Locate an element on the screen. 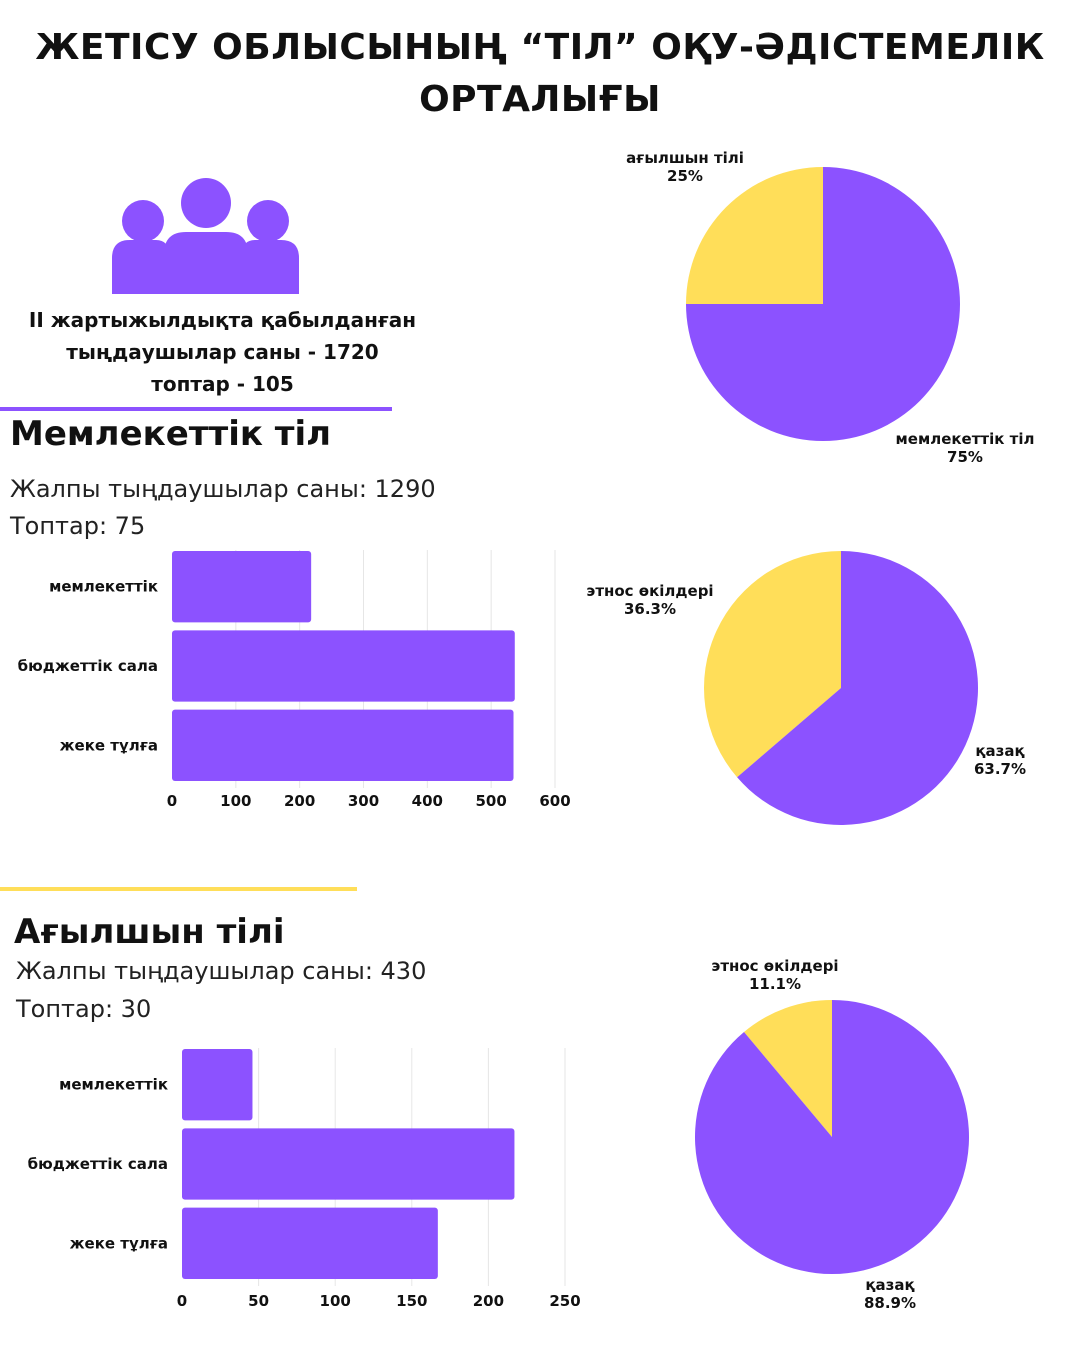 The height and width of the screenshot is (1350, 1080). x-tick-label-1-6: 600 is located at coordinates (554, 801).